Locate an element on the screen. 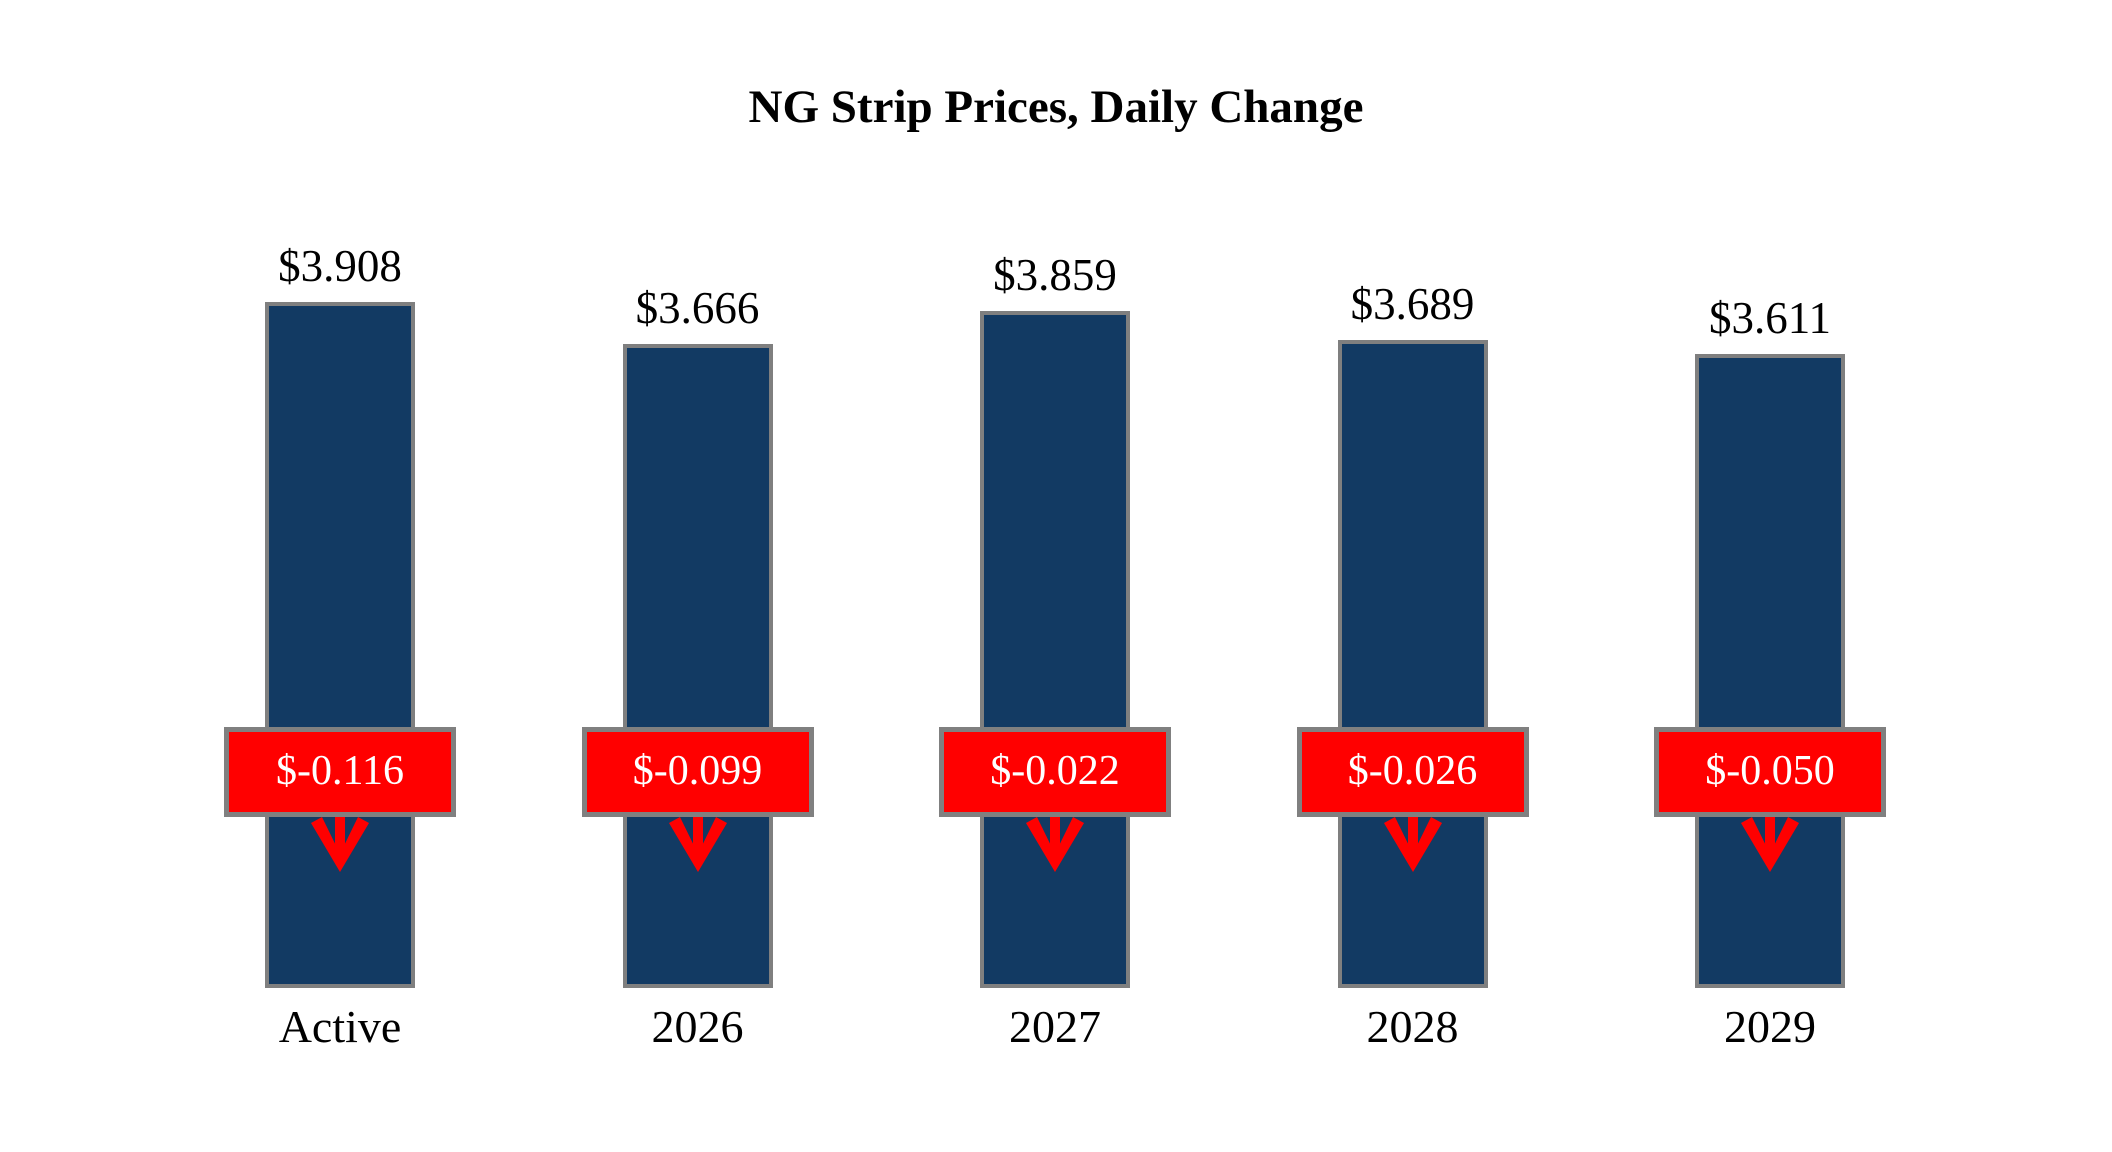  bar-value-label: $3.666 is located at coordinates (697, 308).